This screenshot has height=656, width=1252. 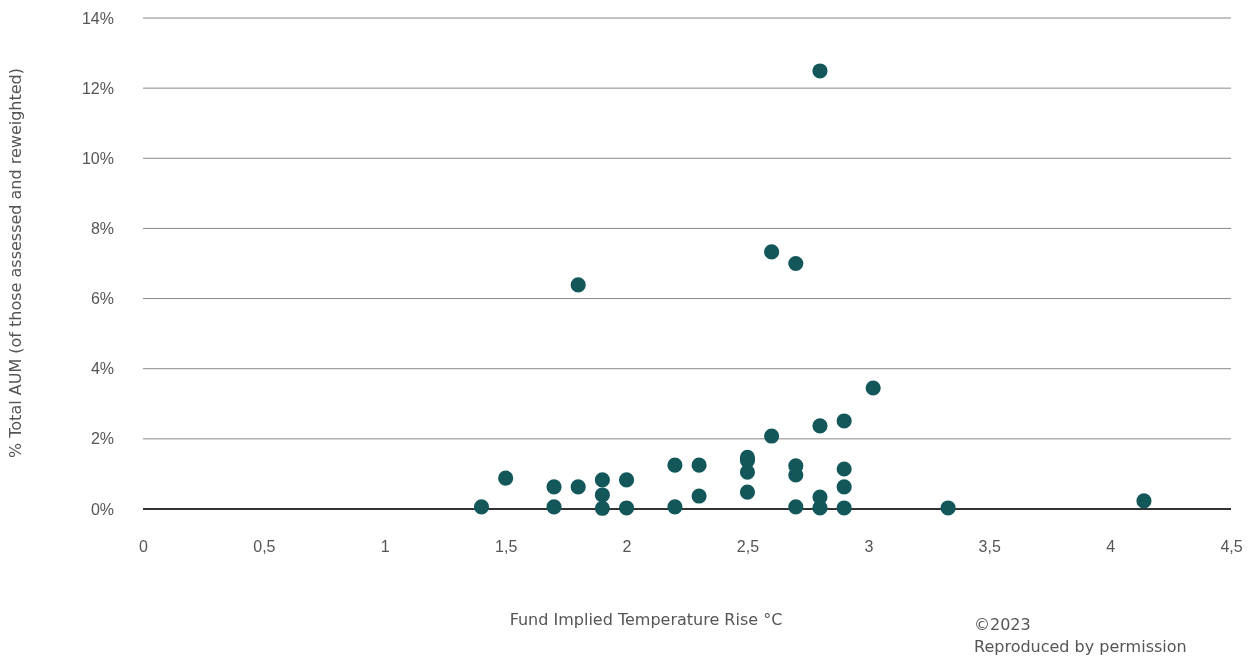 I want to click on x-axis-title: Fund Implied Temperature Rise °C, so click(x=646, y=619).